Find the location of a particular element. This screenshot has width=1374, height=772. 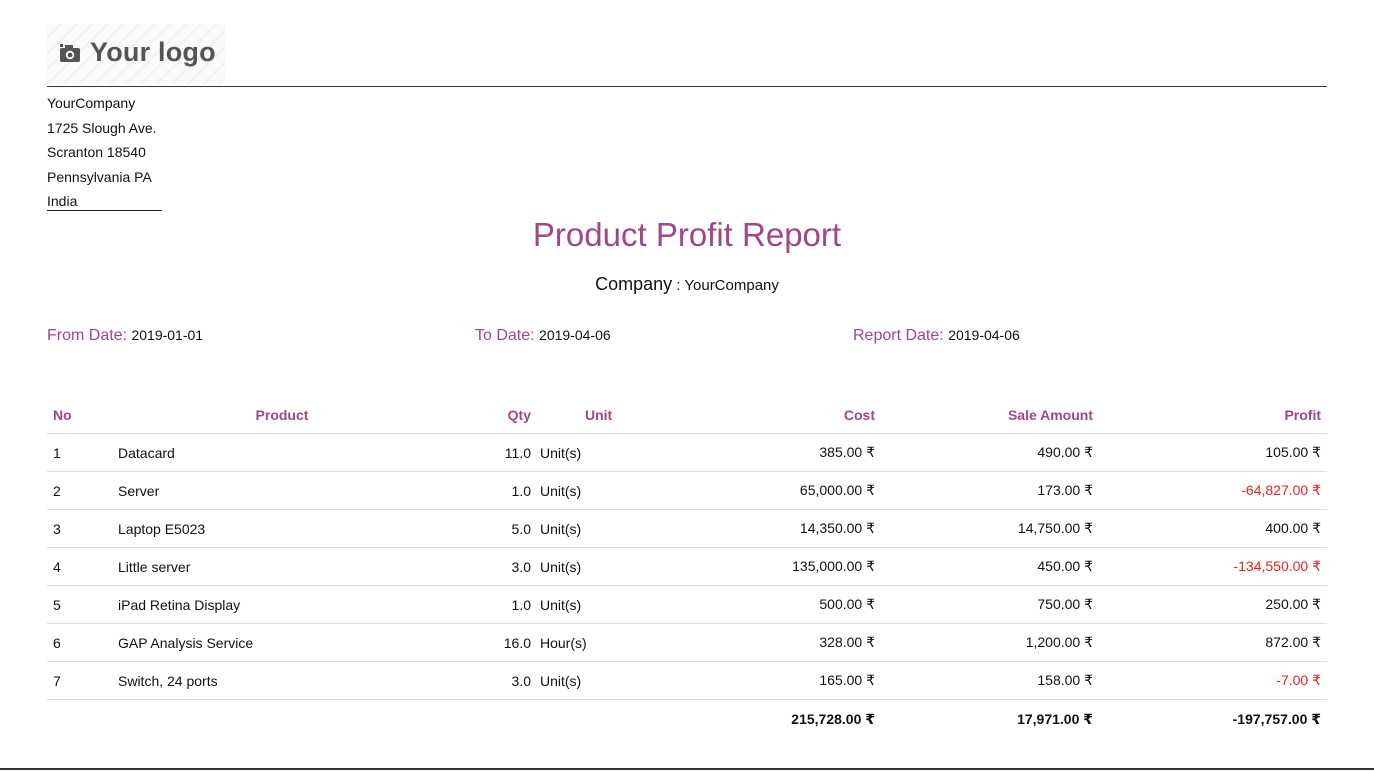

company-line: Company : YourCompany is located at coordinates (687, 284).